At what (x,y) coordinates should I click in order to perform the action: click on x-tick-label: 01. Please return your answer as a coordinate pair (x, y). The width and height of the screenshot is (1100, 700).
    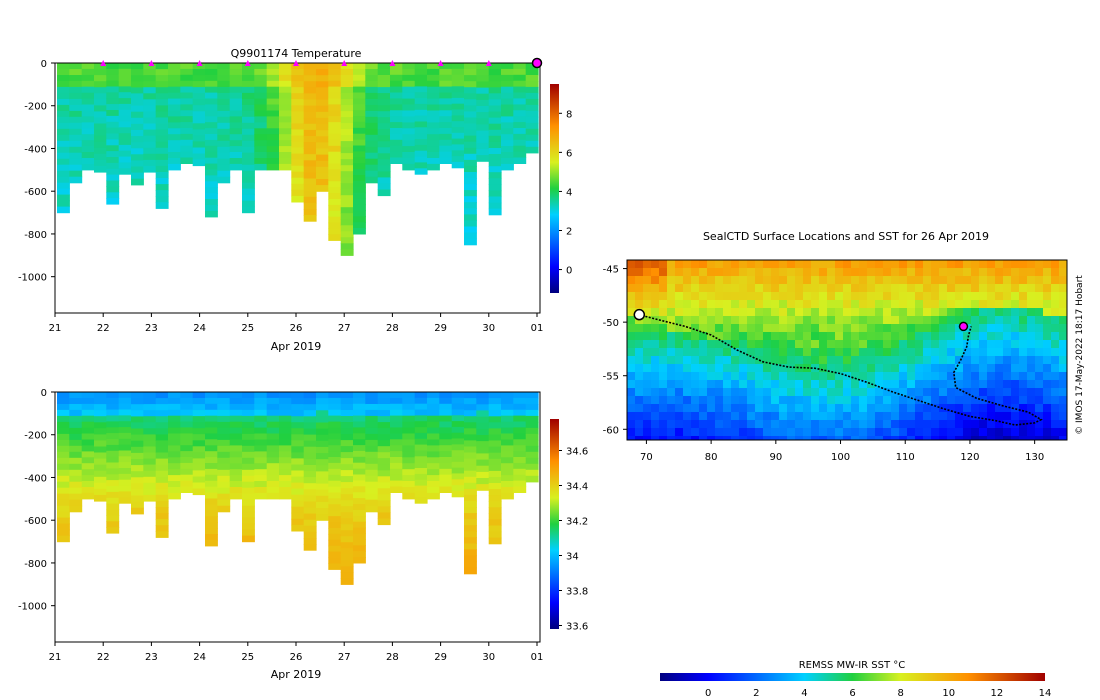
    Looking at the image, I should click on (537, 657).